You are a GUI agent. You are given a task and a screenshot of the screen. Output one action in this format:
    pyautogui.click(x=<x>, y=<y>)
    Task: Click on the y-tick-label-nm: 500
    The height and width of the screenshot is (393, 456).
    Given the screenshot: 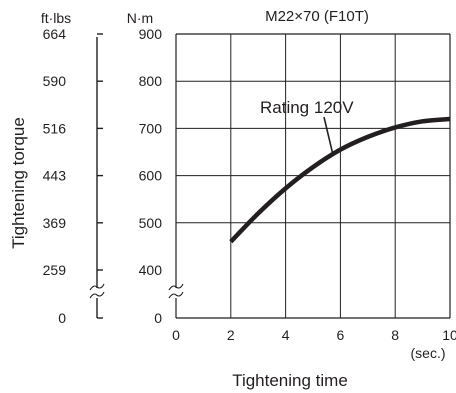 What is the action you would take?
    pyautogui.click(x=151, y=223)
    